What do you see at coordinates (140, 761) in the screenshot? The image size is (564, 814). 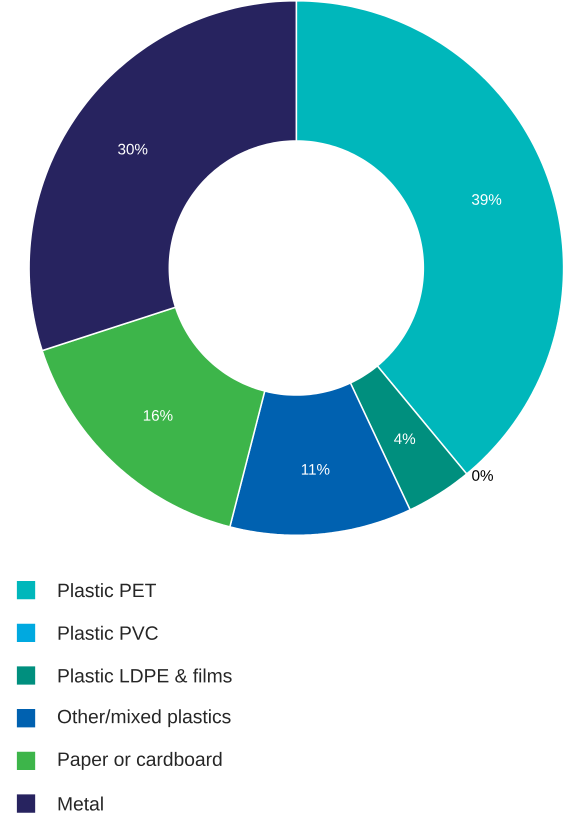 I see `legend-label: Paper or cardboard` at bounding box center [140, 761].